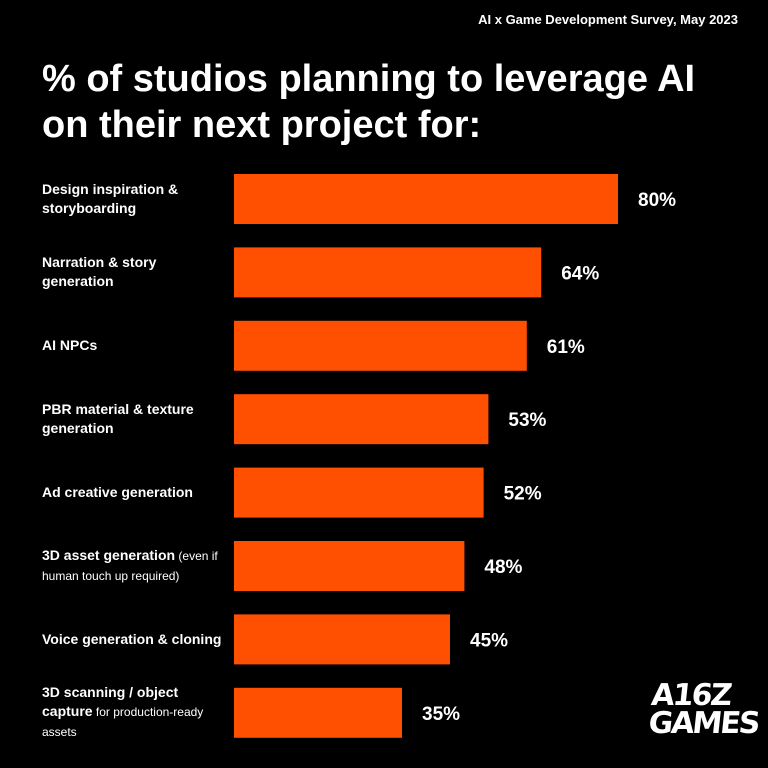 The image size is (768, 768). What do you see at coordinates (580, 273) in the screenshot?
I see `value-label-2: 64%` at bounding box center [580, 273].